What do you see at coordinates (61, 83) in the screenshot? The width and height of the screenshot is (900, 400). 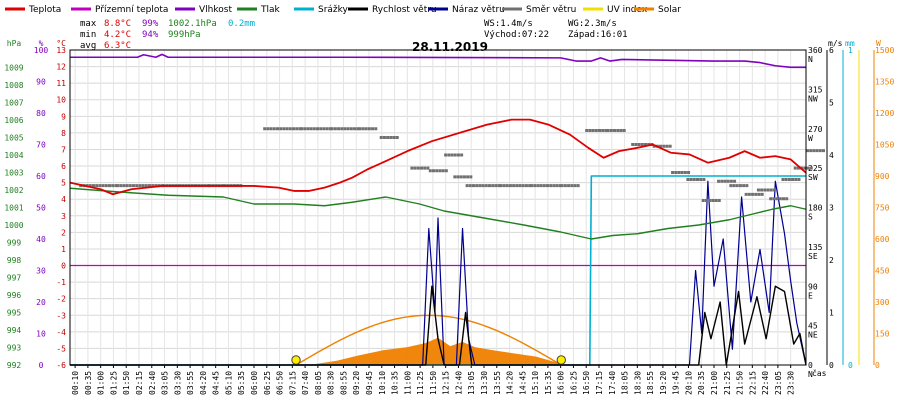 I see `temperature-tick-label: 11` at bounding box center [61, 83].